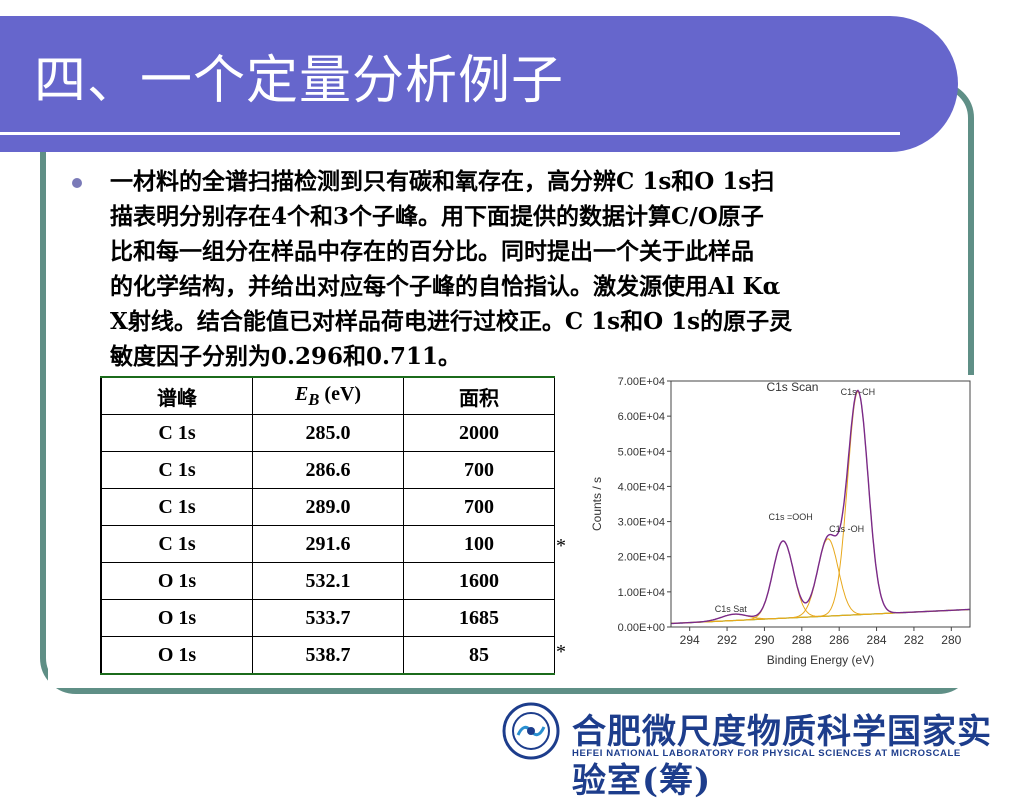  I want to click on cell-energy: 289.0, so click(328, 507).